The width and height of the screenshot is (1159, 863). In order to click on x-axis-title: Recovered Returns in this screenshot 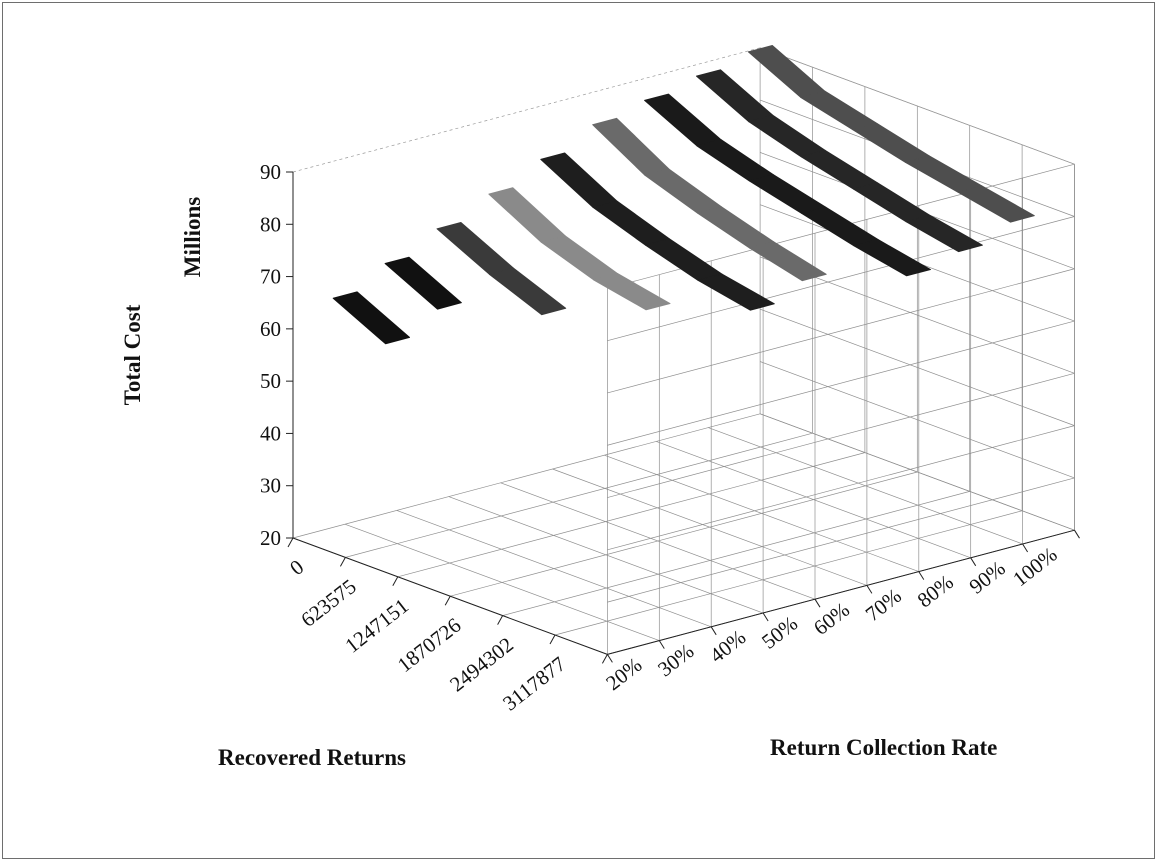, I will do `click(312, 757)`.